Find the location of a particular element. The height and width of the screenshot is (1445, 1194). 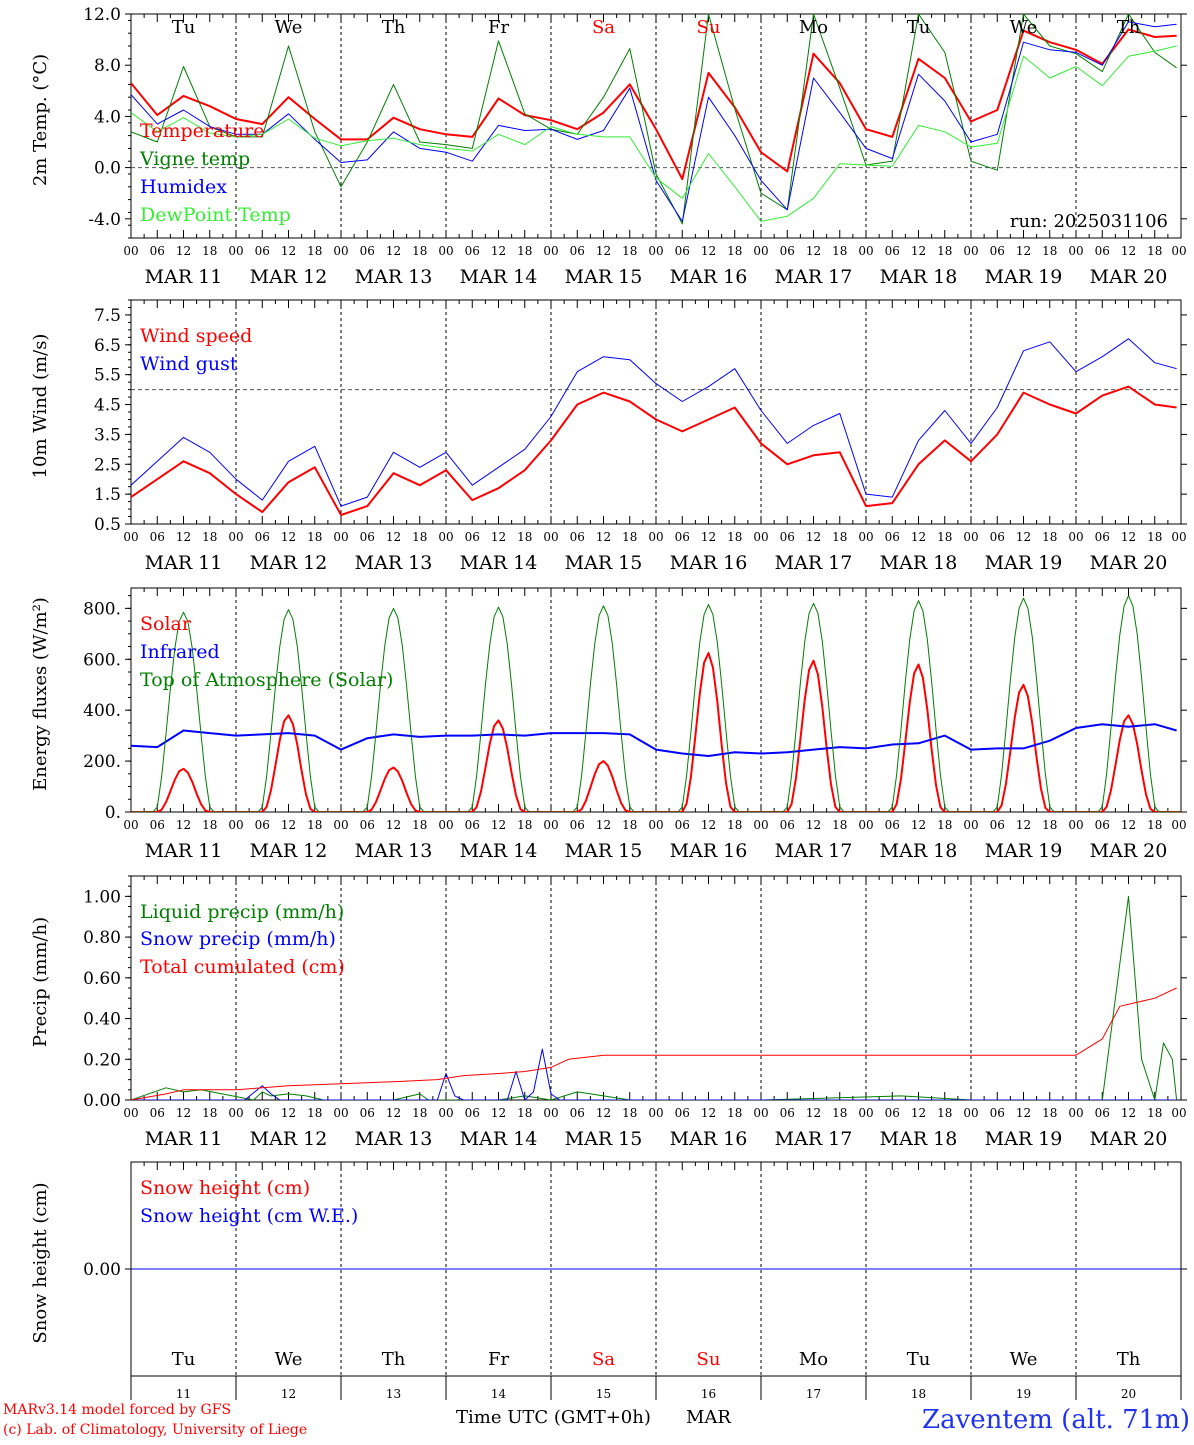

day-number-label: 17 is located at coordinates (813, 1394).